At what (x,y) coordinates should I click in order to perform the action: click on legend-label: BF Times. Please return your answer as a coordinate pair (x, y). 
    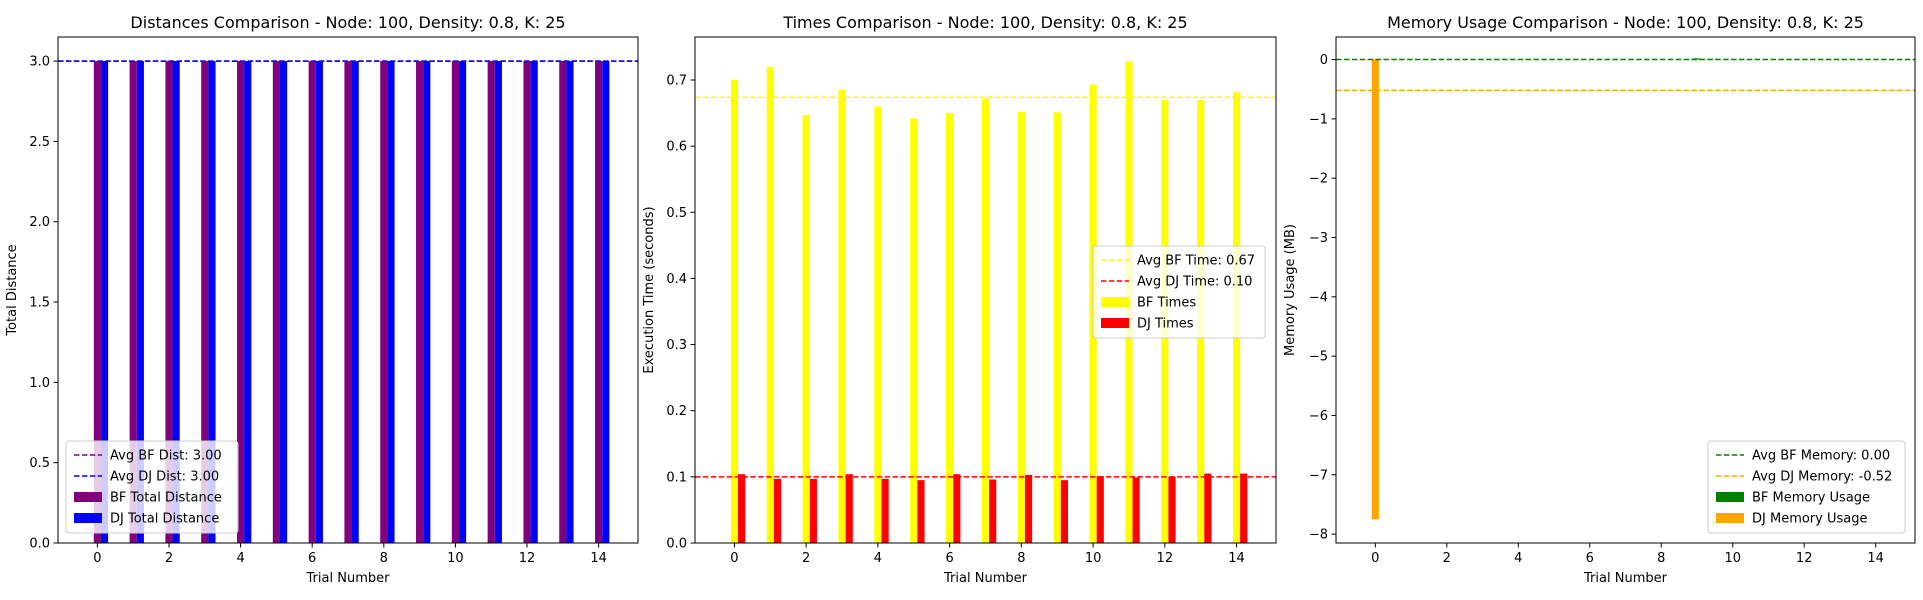
    Looking at the image, I should click on (1166, 303).